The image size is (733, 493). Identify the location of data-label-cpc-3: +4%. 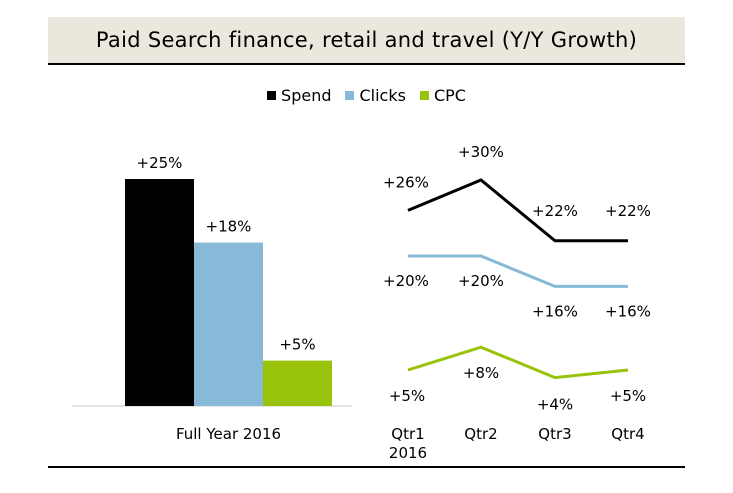
(555, 405).